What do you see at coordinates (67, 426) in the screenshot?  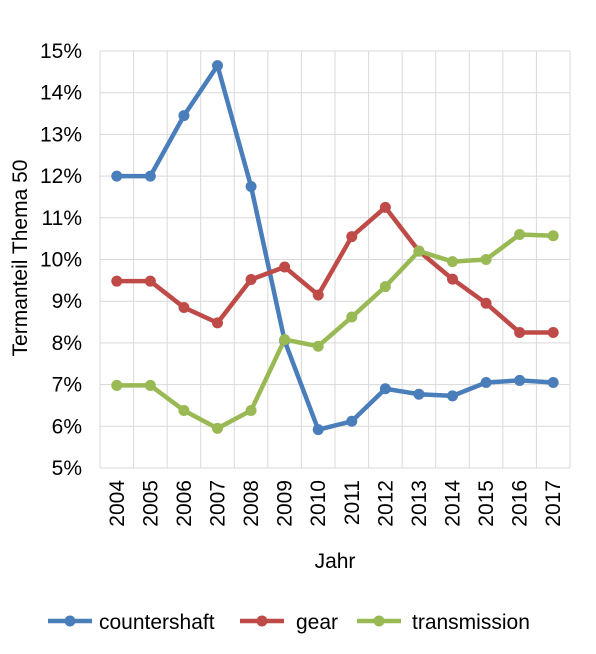 I see `y-tick-label: 6%` at bounding box center [67, 426].